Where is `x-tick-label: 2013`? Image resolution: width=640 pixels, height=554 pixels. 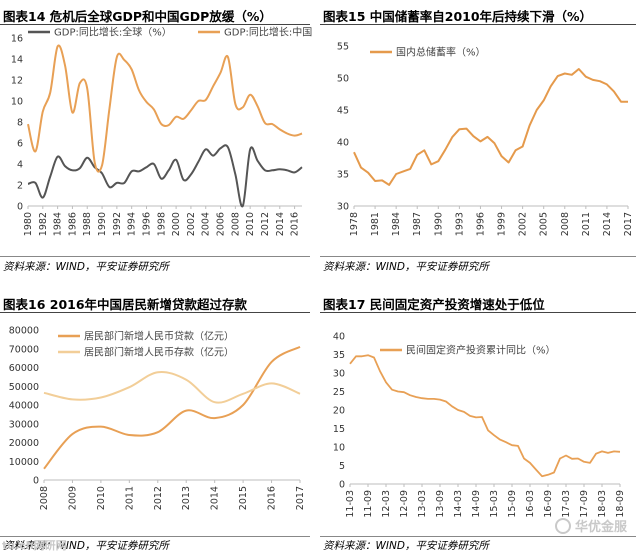 x-tick-label: 2013 is located at coordinates (186, 498).